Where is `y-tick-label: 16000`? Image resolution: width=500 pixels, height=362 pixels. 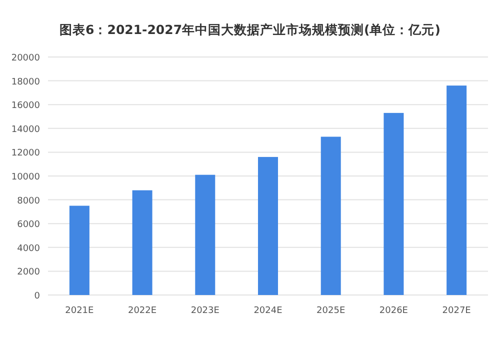
y-tick-label: 16000 is located at coordinates (25, 106).